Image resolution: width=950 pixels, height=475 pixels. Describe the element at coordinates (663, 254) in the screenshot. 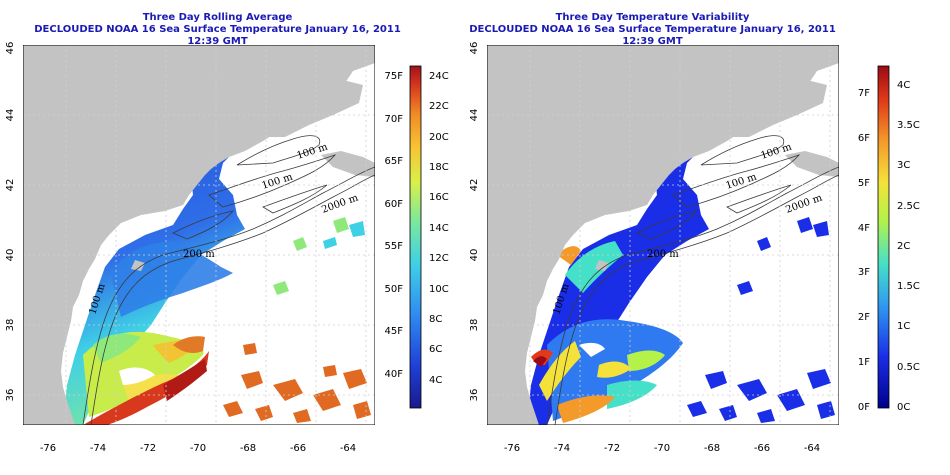

I see `right-isobath-label-200m: 200 m` at that location.